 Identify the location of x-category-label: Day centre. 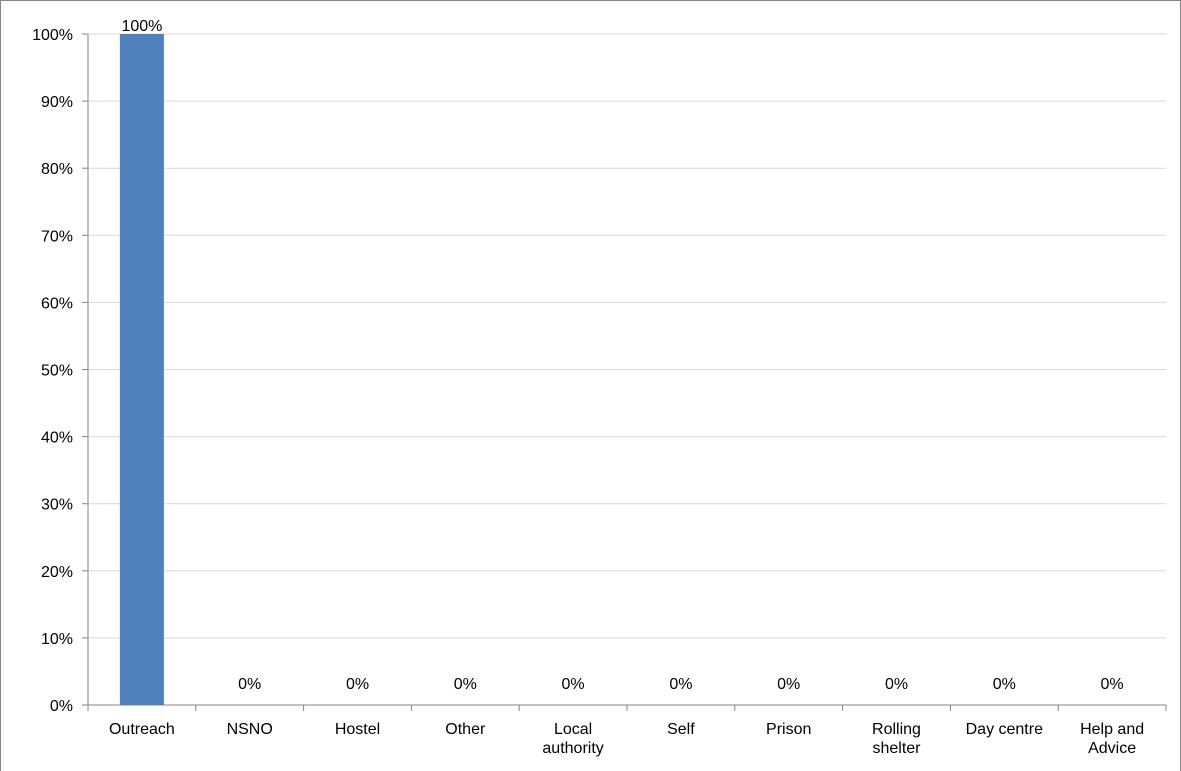
(1004, 729).